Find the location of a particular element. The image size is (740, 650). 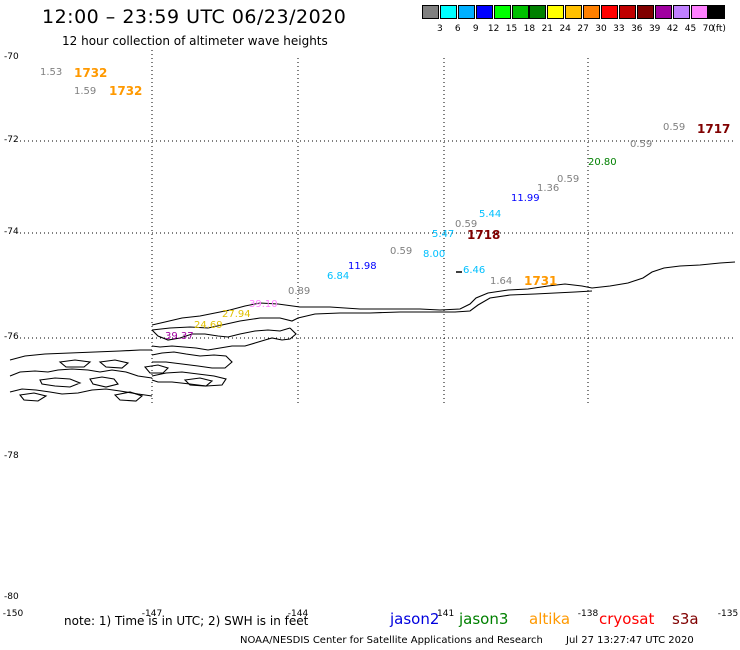

legend-label: (ft) is located at coordinates (719, 29).